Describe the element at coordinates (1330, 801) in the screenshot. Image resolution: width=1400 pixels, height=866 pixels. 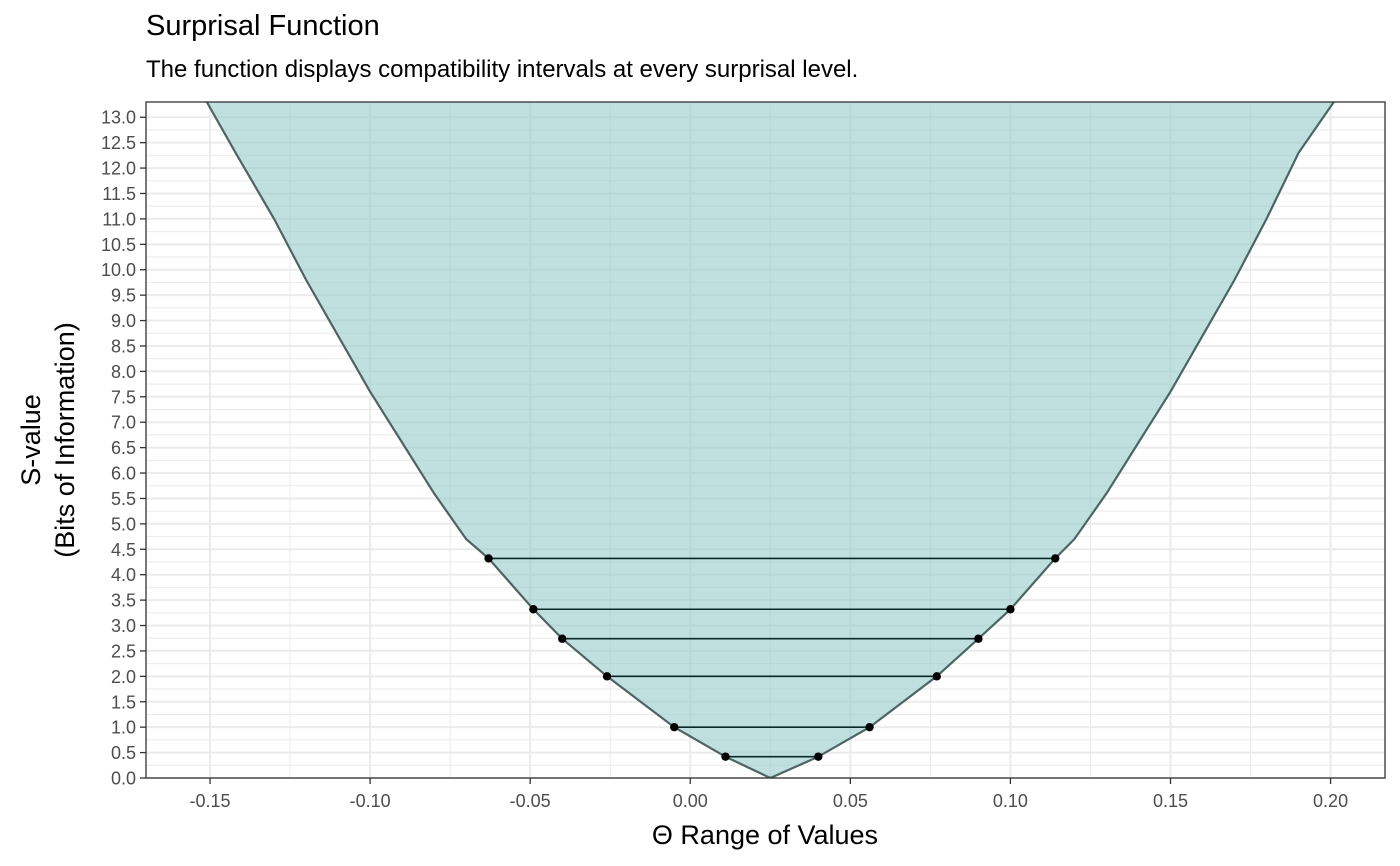
I see `x-tick-label: 0.20` at that location.